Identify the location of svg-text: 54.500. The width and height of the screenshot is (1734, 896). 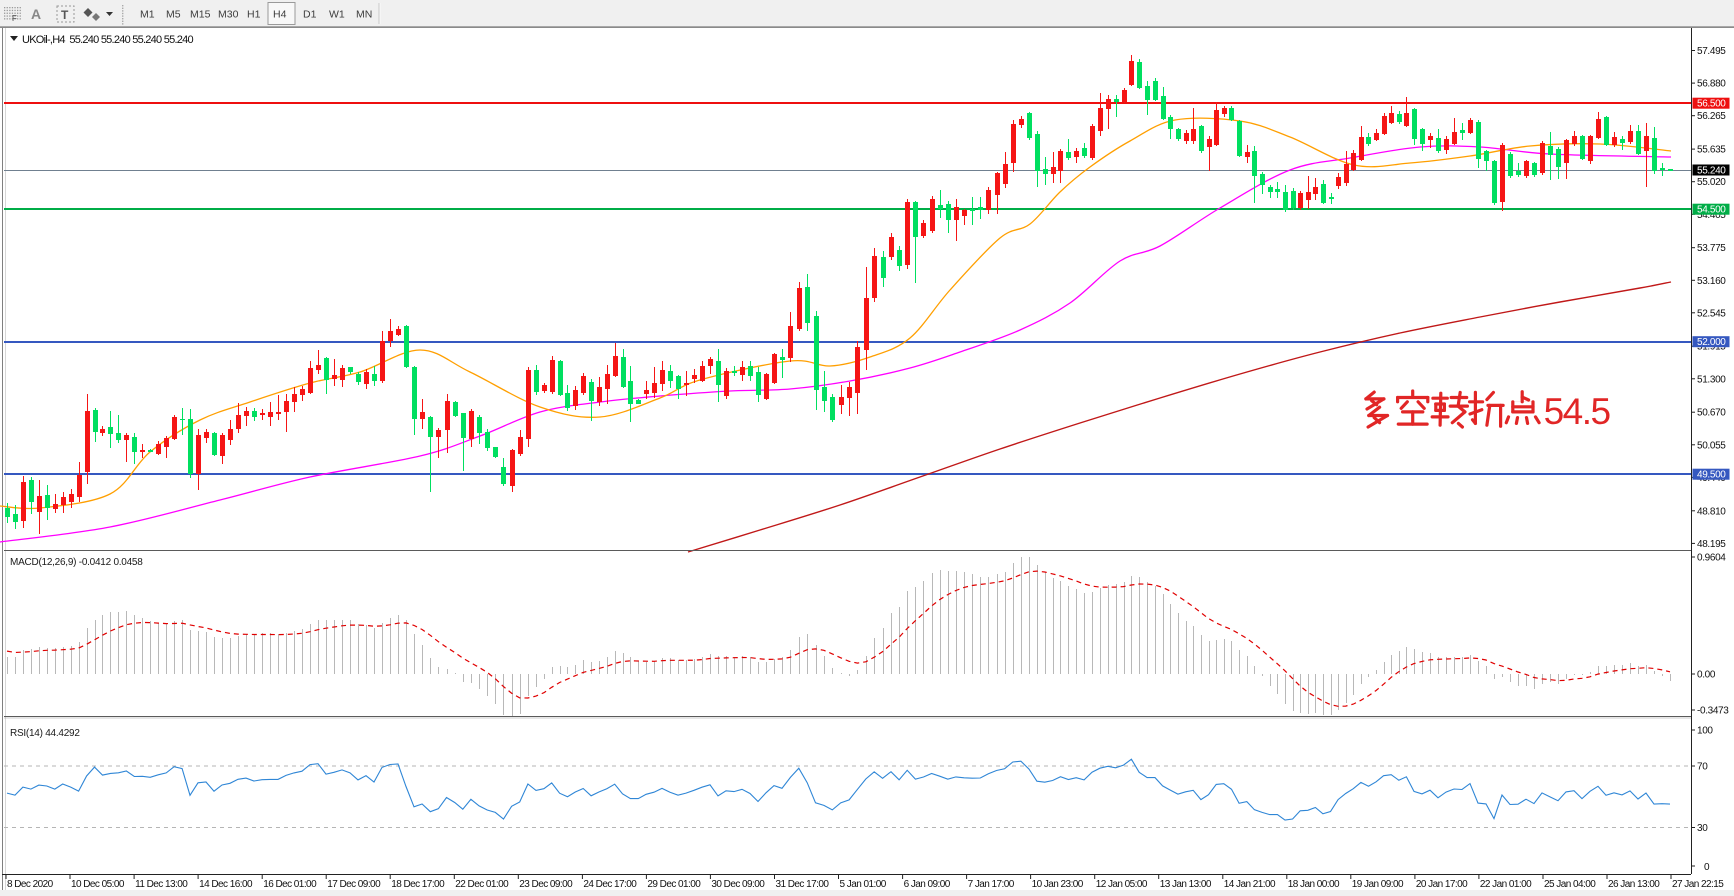
(1711, 210).